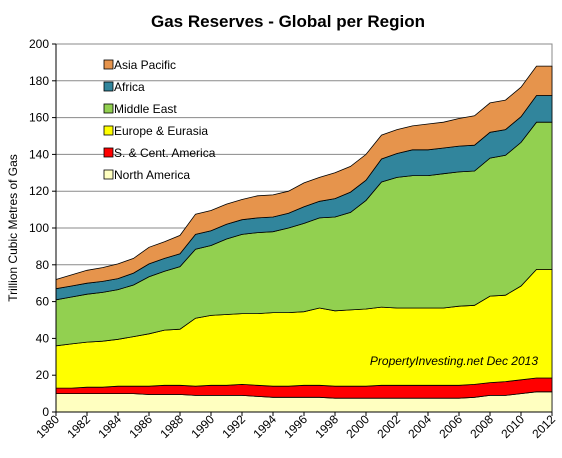 This screenshot has height=458, width=562. What do you see at coordinates (43, 265) in the screenshot?
I see `y-tick-label: 80` at bounding box center [43, 265].